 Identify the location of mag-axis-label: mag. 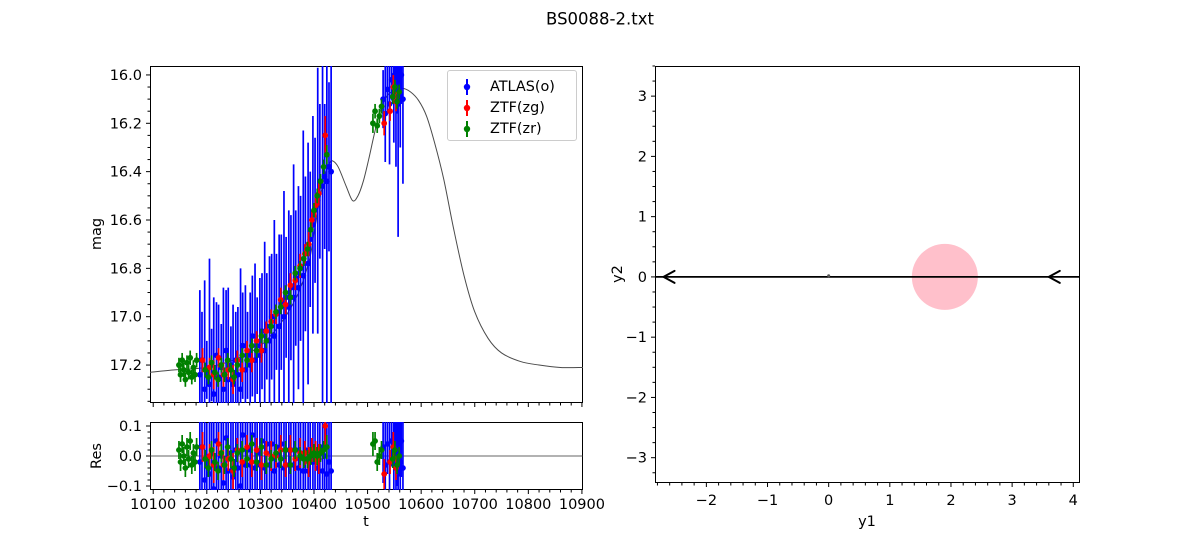
(97, 234).